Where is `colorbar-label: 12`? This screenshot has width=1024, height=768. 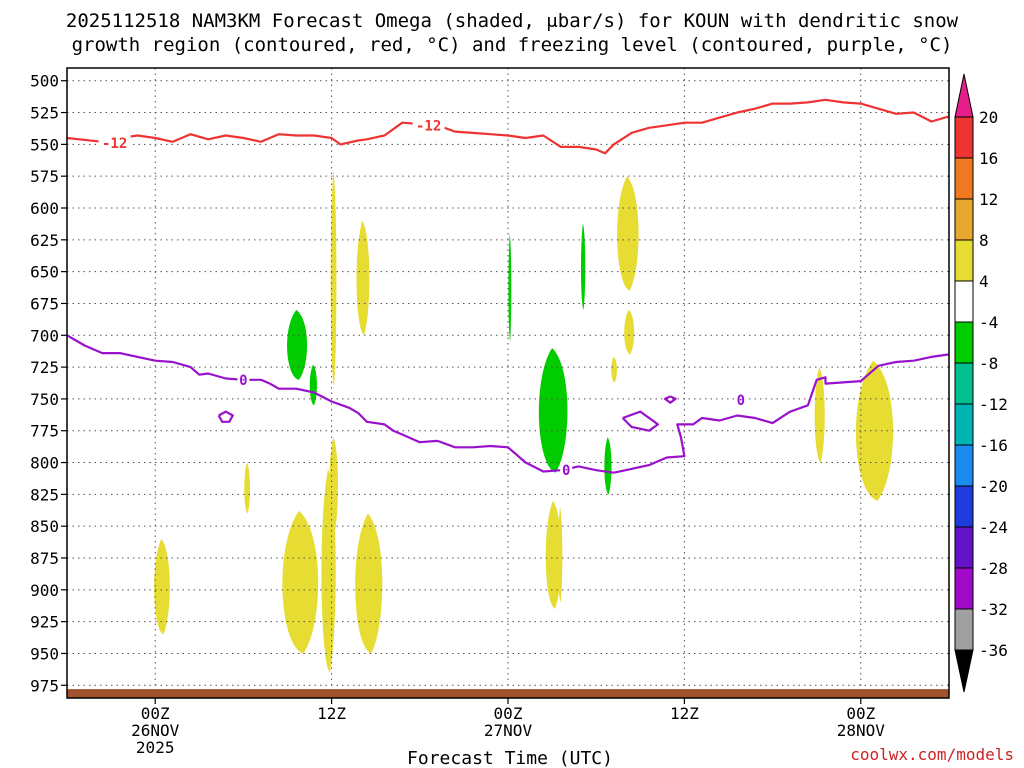
colorbar-label: 12 is located at coordinates (988, 199).